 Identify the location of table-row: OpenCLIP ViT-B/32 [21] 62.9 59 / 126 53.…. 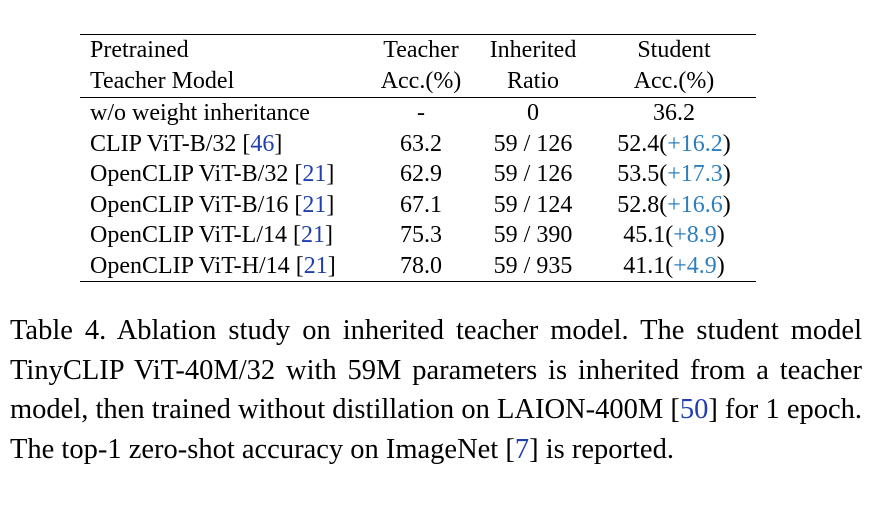
(418, 174).